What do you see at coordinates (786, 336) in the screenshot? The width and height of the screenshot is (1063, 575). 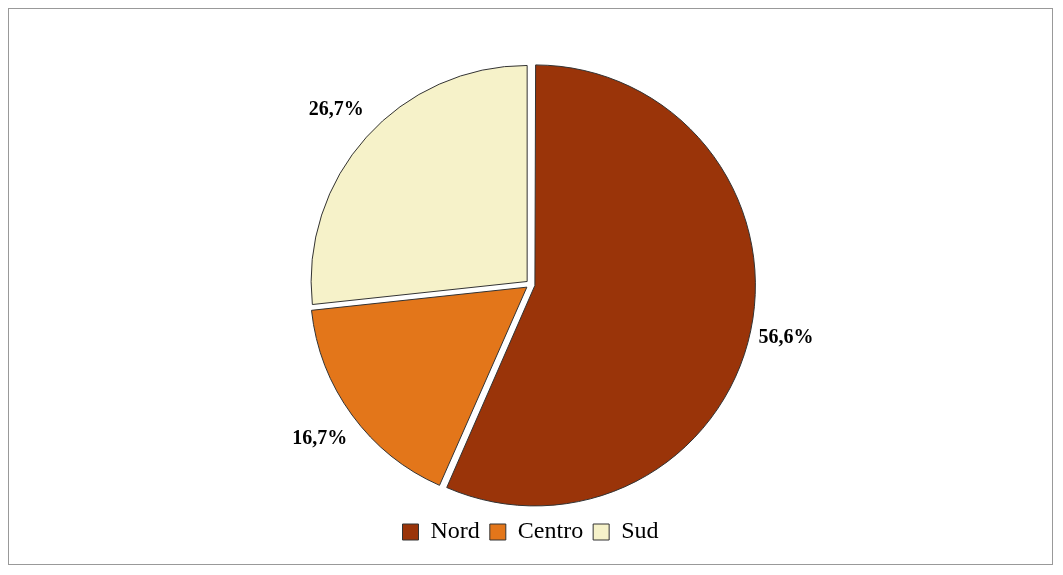 I see `data-label: 56,6%` at bounding box center [786, 336].